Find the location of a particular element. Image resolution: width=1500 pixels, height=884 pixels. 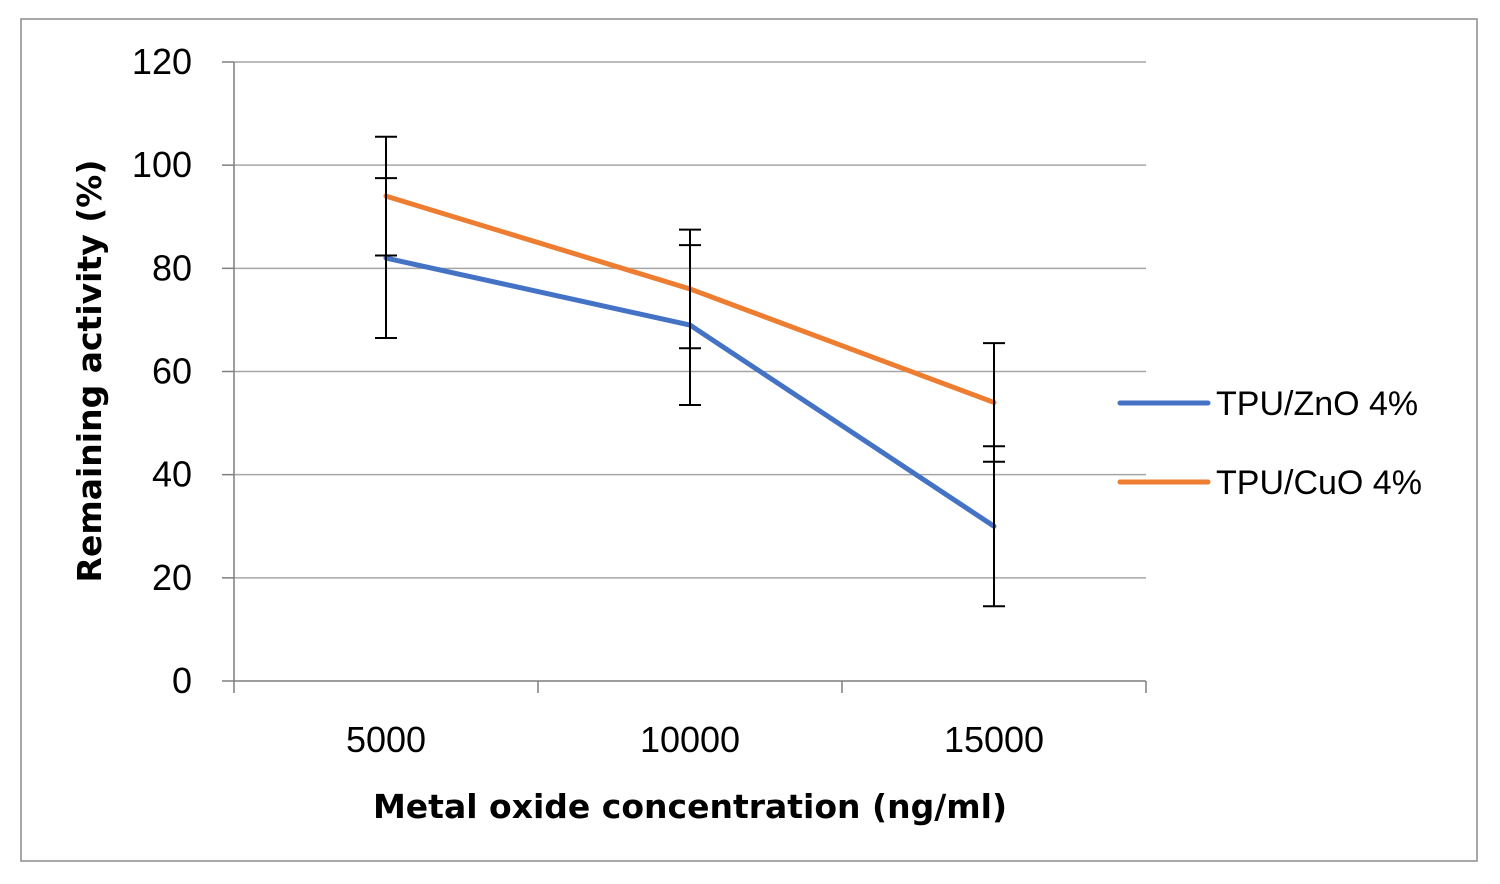

x-axis-title: Metal oxide concentration (ng/ml) is located at coordinates (690, 806).